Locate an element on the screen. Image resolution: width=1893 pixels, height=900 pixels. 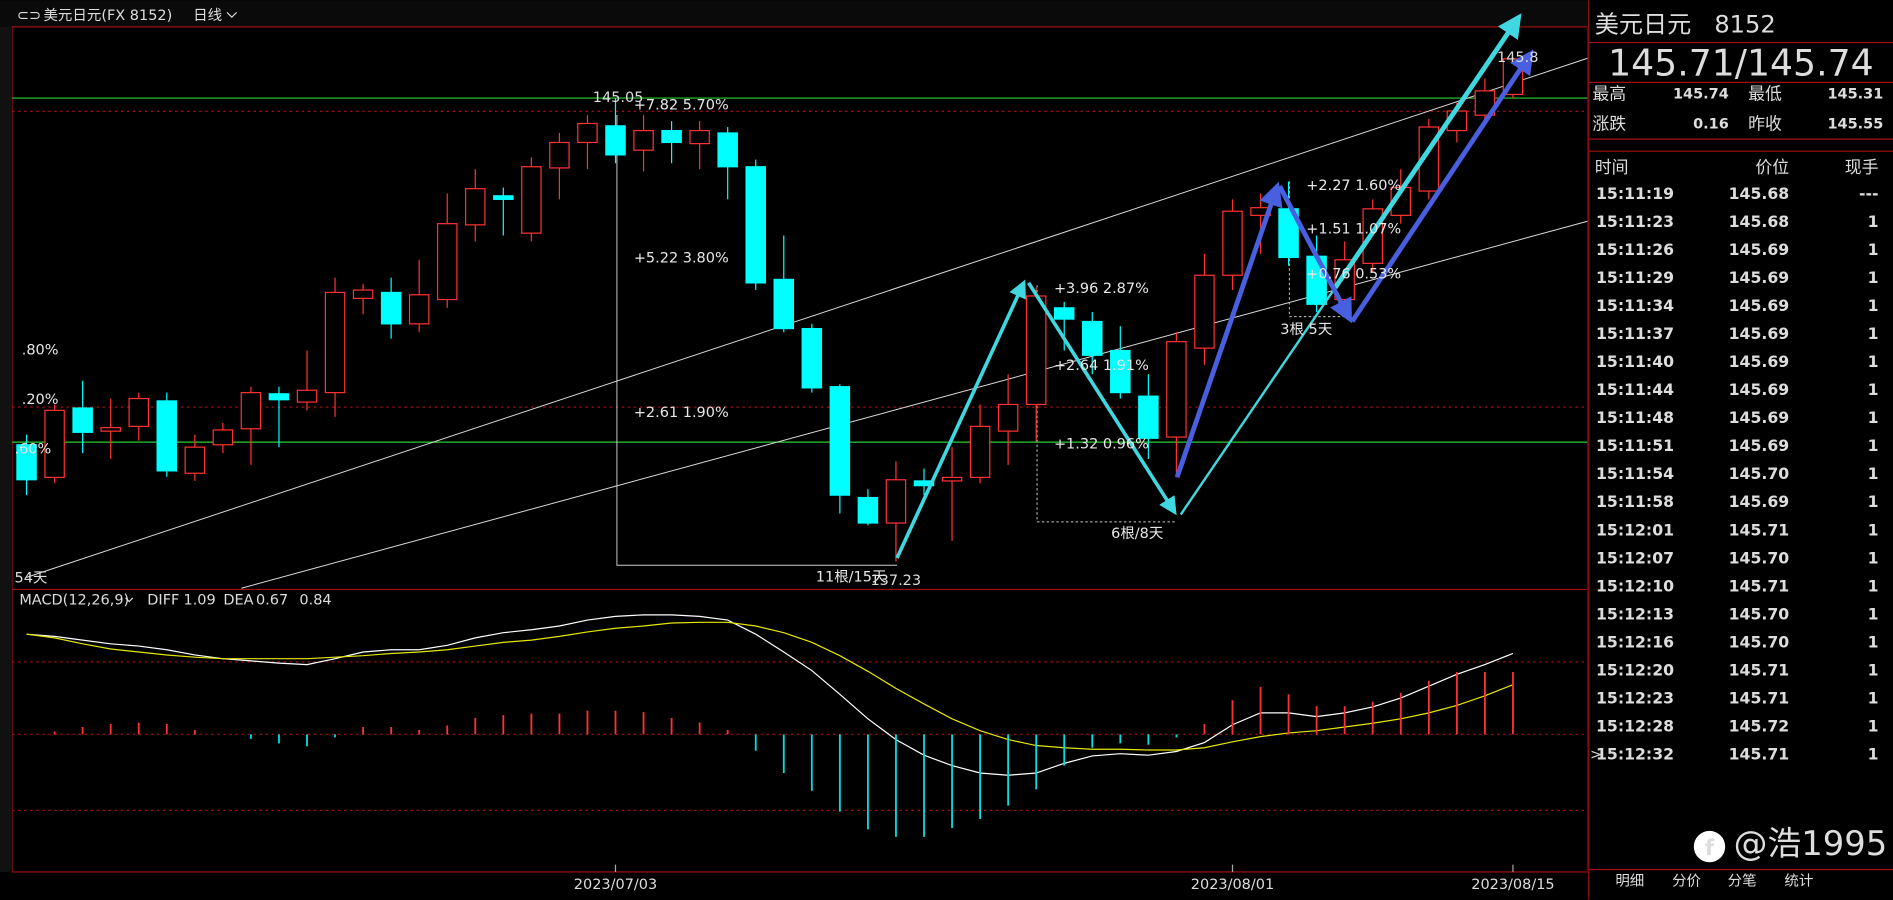
left-percent: .60% is located at coordinates (32, 449).